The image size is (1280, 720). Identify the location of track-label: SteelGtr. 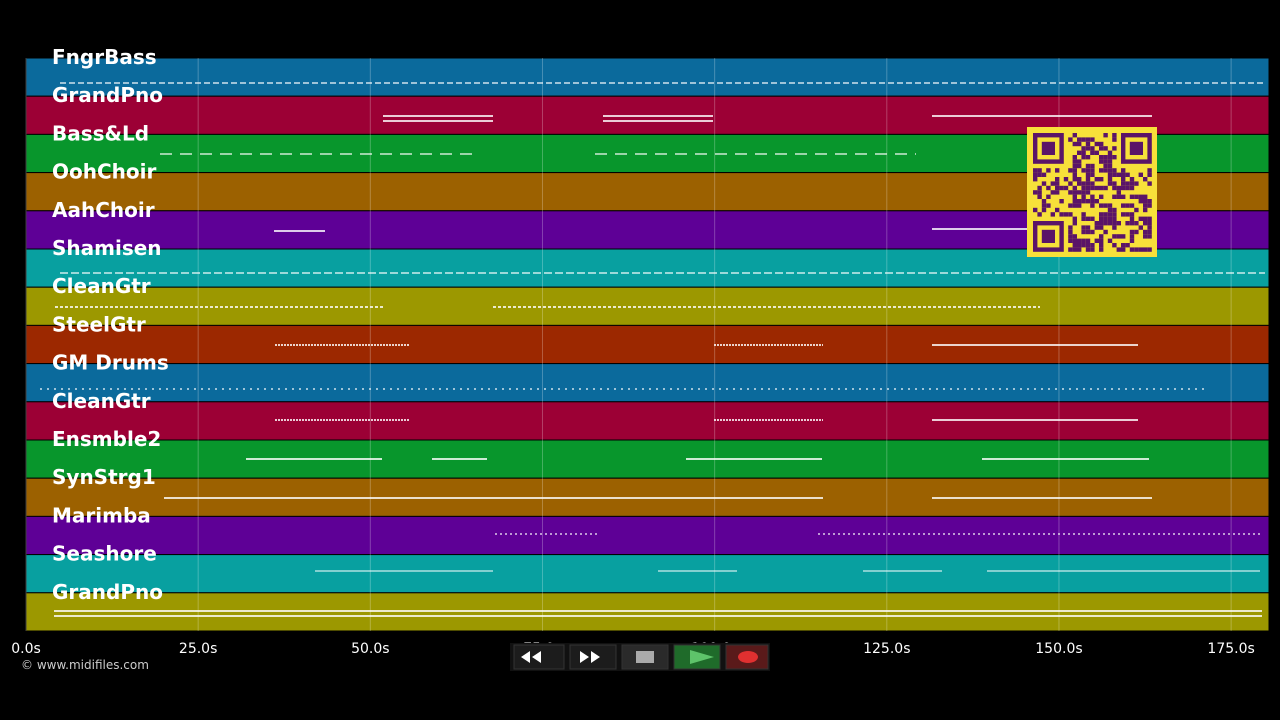
(99, 324).